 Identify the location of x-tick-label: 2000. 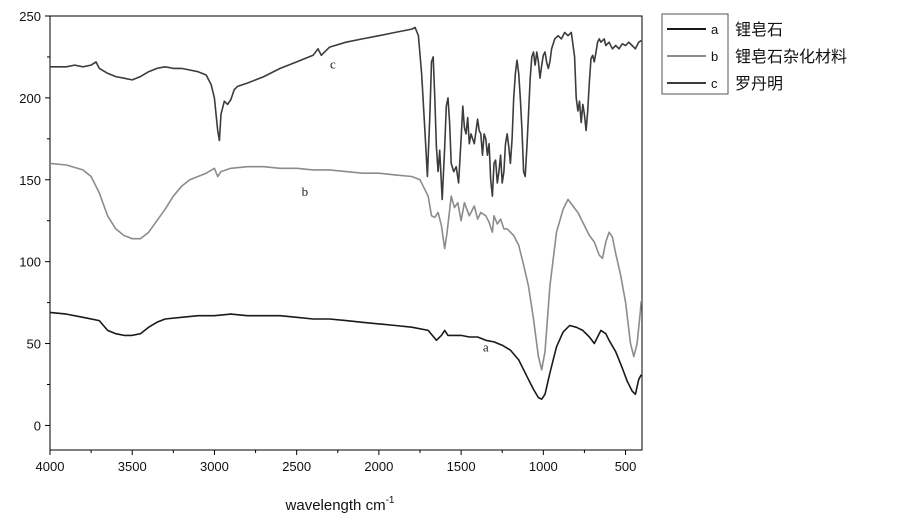
(378, 466).